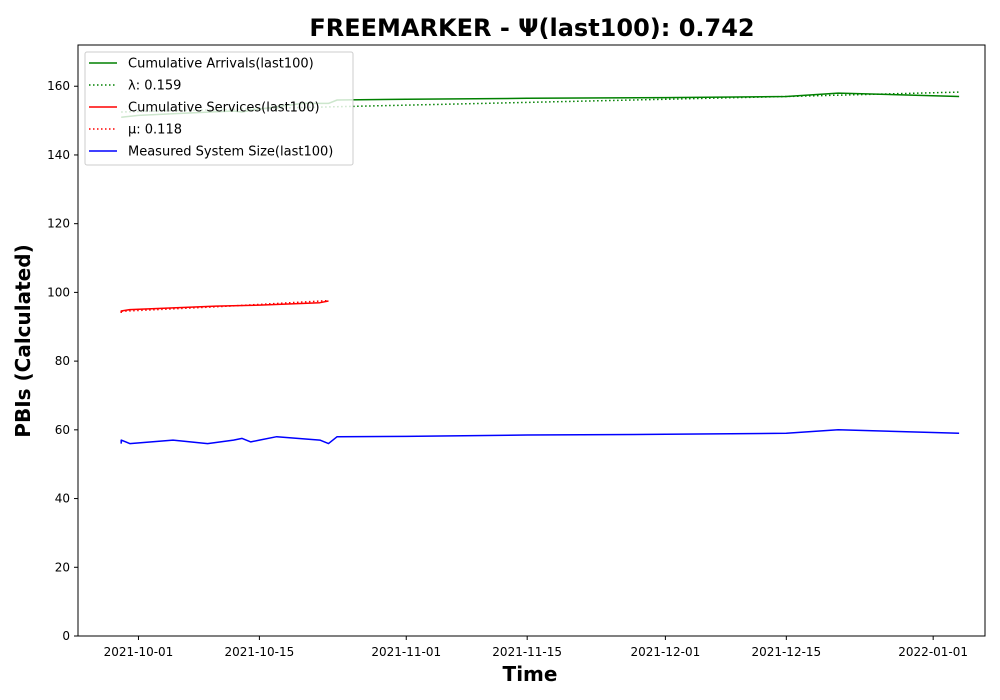 This screenshot has width=1000, height=700. What do you see at coordinates (531, 28) in the screenshot?
I see `chart-title: FREEMARKER - Ψ(last100): 0.742` at bounding box center [531, 28].